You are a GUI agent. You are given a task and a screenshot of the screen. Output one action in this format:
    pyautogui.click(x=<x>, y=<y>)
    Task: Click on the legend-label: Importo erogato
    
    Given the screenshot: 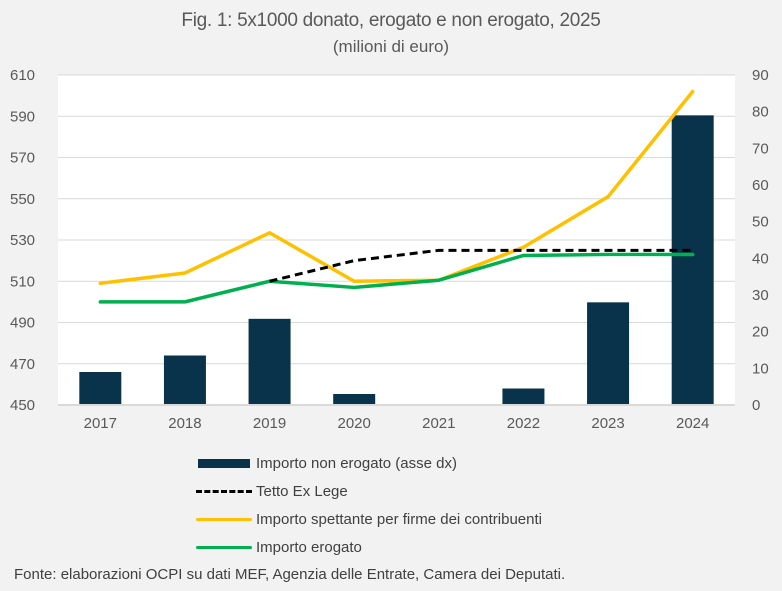 What is the action you would take?
    pyautogui.click(x=309, y=547)
    